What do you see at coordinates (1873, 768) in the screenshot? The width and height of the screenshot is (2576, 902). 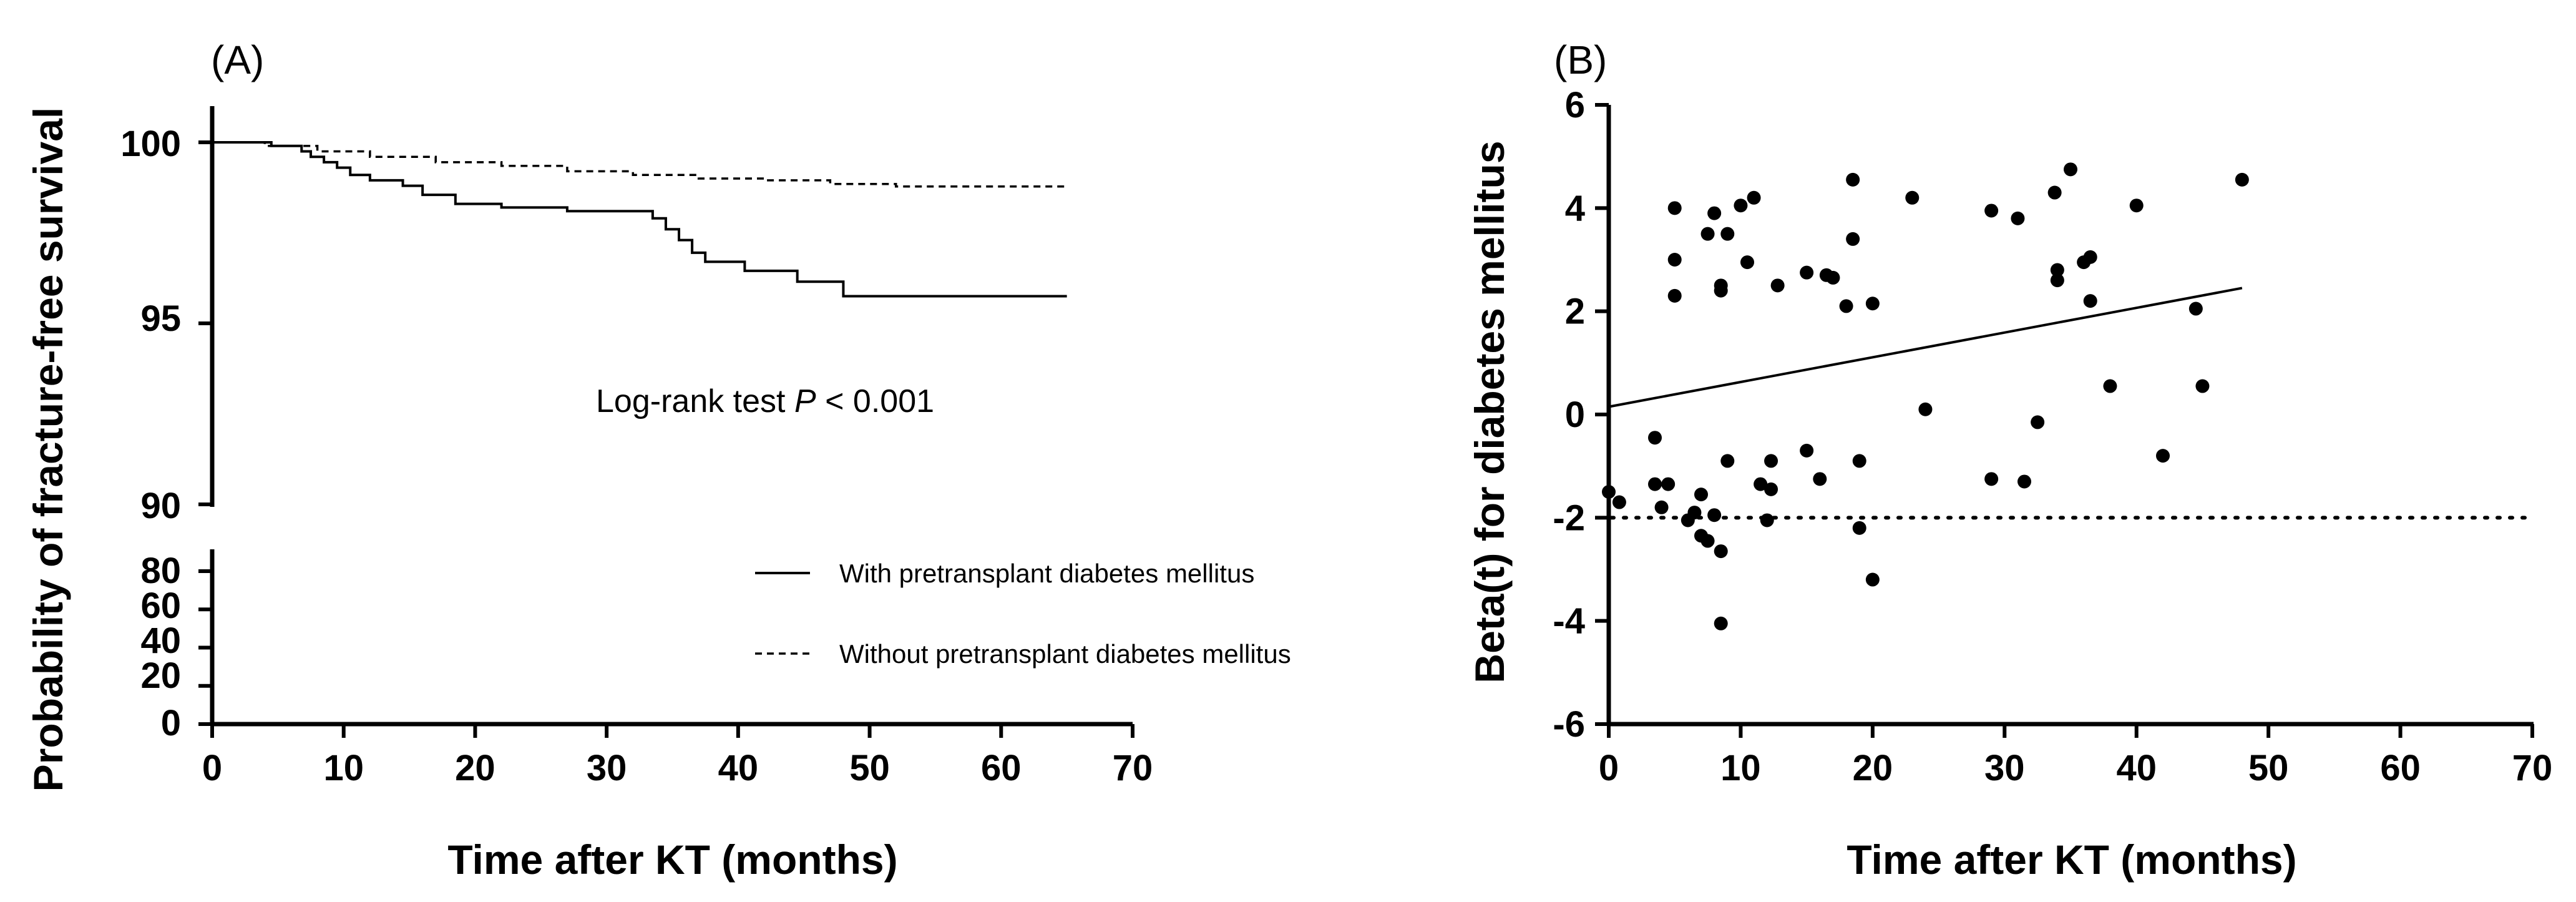 I see `panel-b-xtick-label: 20` at bounding box center [1873, 768].